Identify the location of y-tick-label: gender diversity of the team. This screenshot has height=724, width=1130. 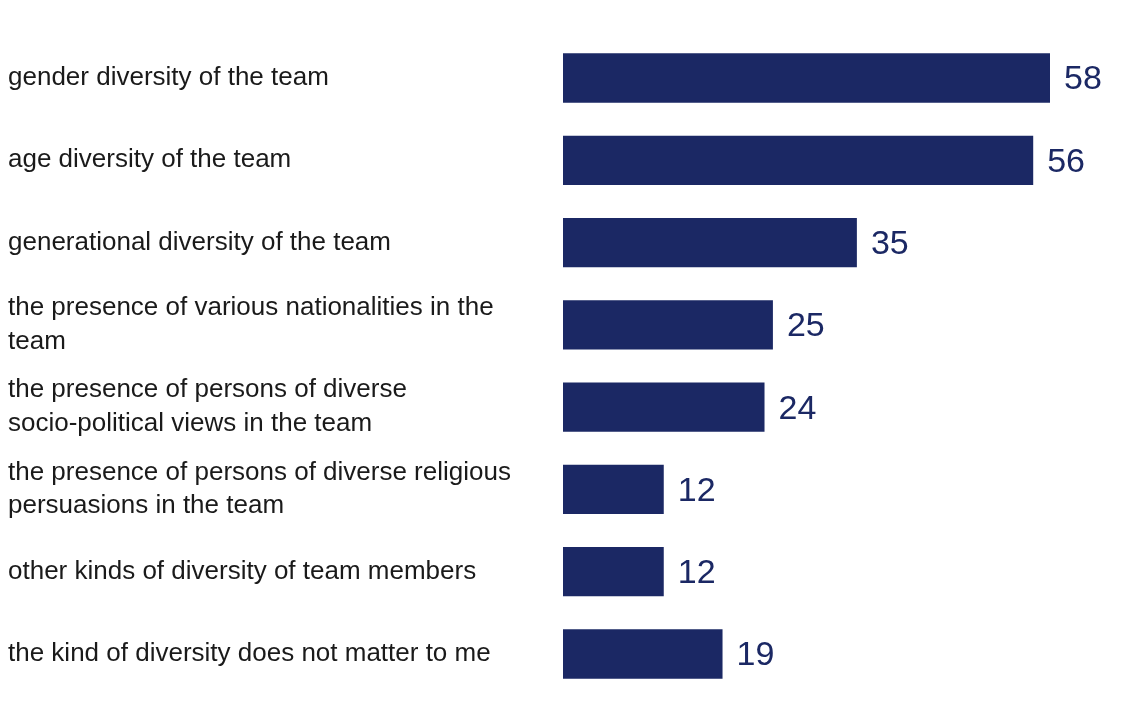
(168, 76).